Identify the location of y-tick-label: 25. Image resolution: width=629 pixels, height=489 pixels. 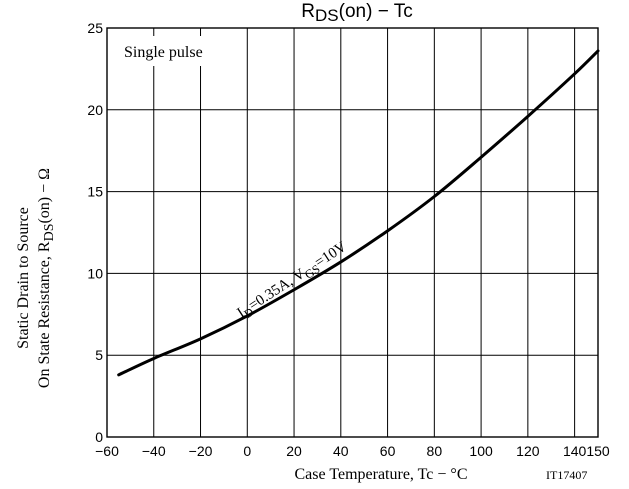
(95, 28).